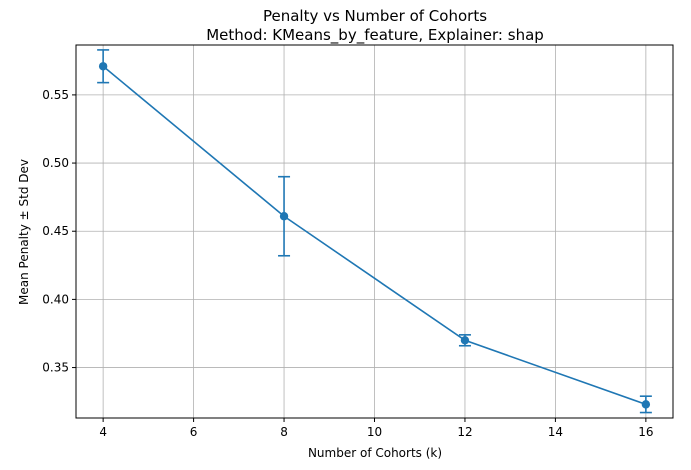 This screenshot has width=691, height=470. What do you see at coordinates (374, 432) in the screenshot?
I see `x-tick-label: 10` at bounding box center [374, 432].